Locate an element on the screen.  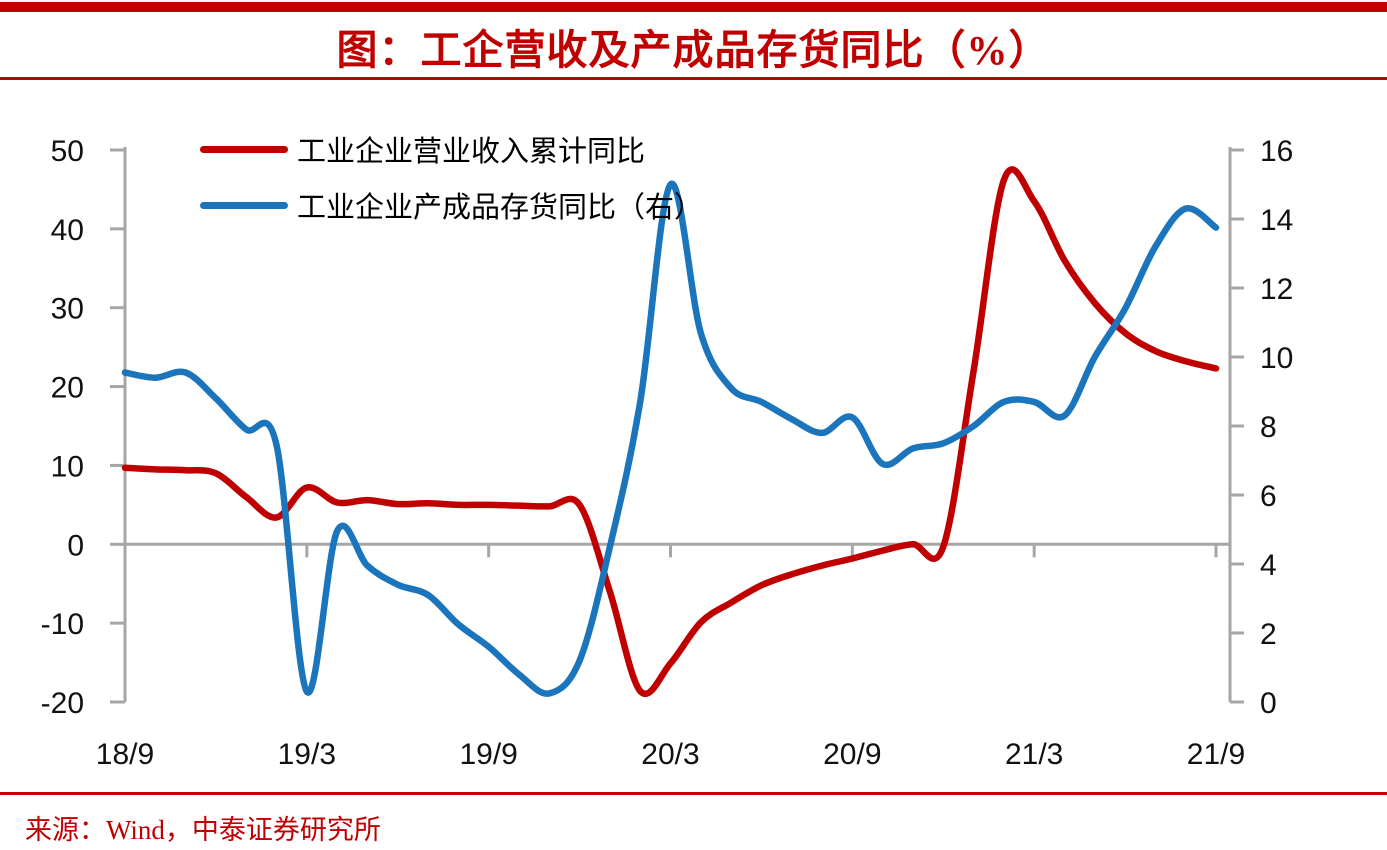
right-axis-label: 2 is located at coordinates (1268, 634).